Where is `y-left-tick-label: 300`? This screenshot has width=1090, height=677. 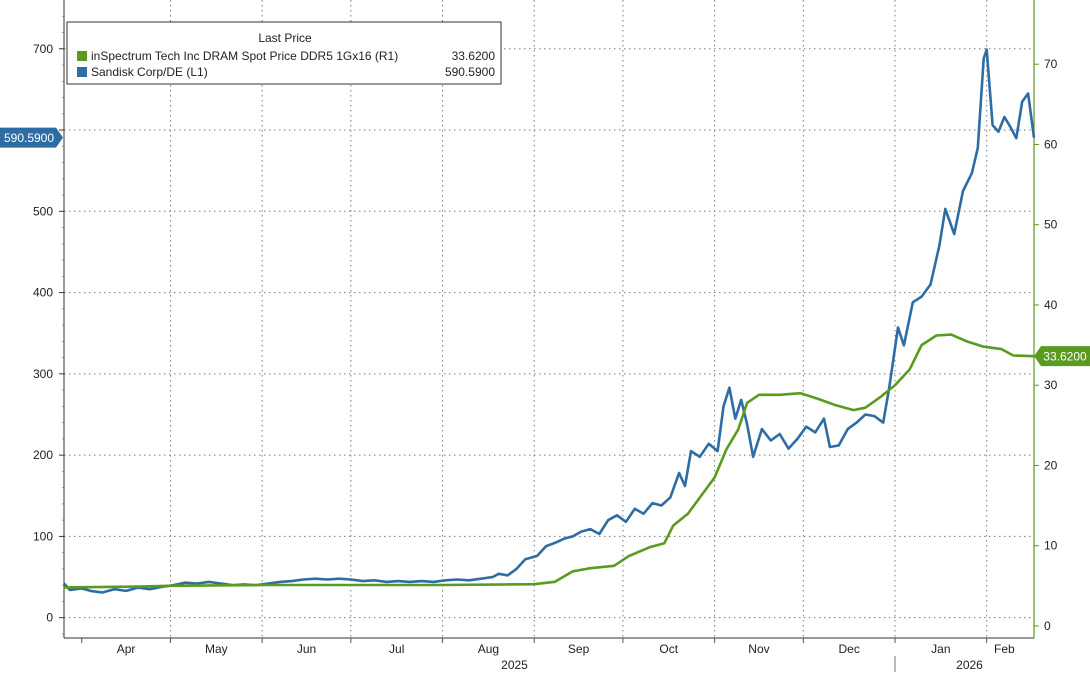
y-left-tick-label: 300 is located at coordinates (43, 374).